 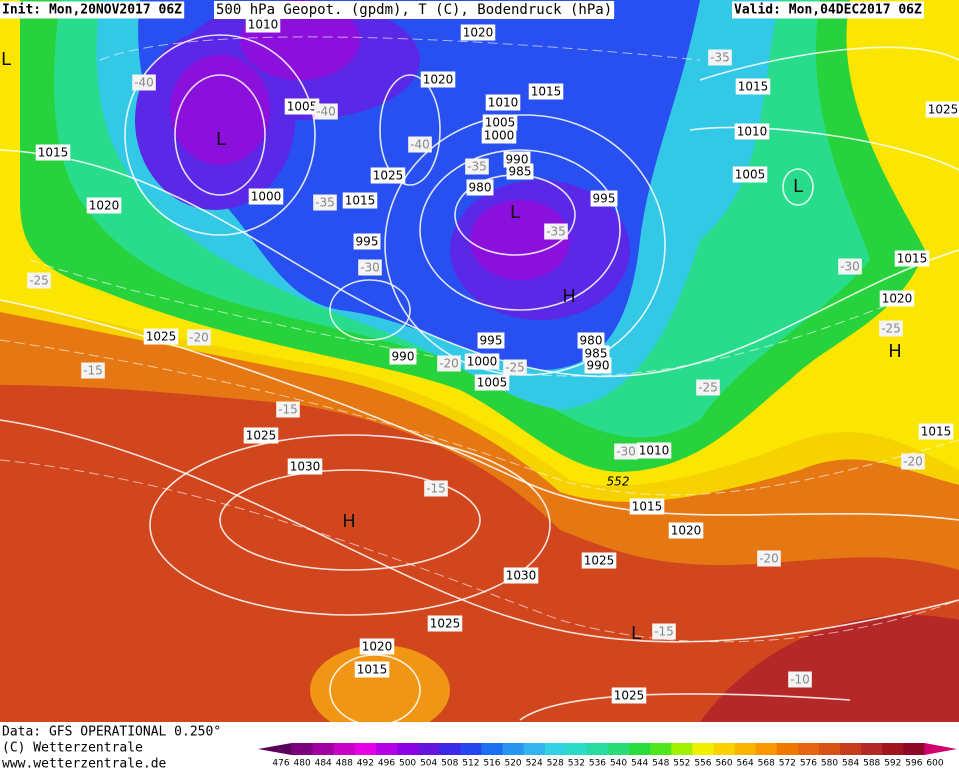 What do you see at coordinates (702, 764) in the screenshot?
I see `colorbar-label: 556` at bounding box center [702, 764].